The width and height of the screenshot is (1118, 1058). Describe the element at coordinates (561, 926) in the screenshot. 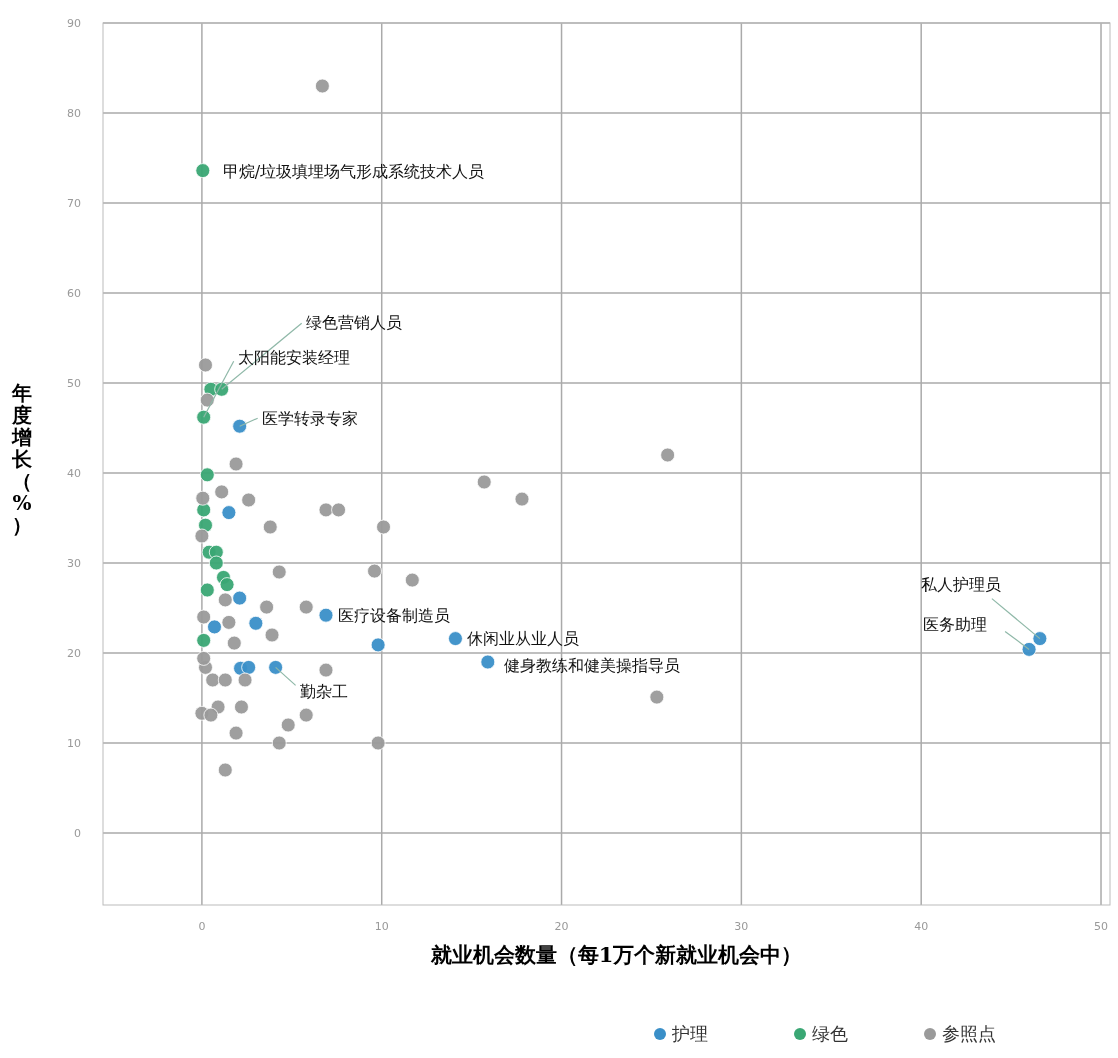

I see `x-tick-label: 20` at that location.